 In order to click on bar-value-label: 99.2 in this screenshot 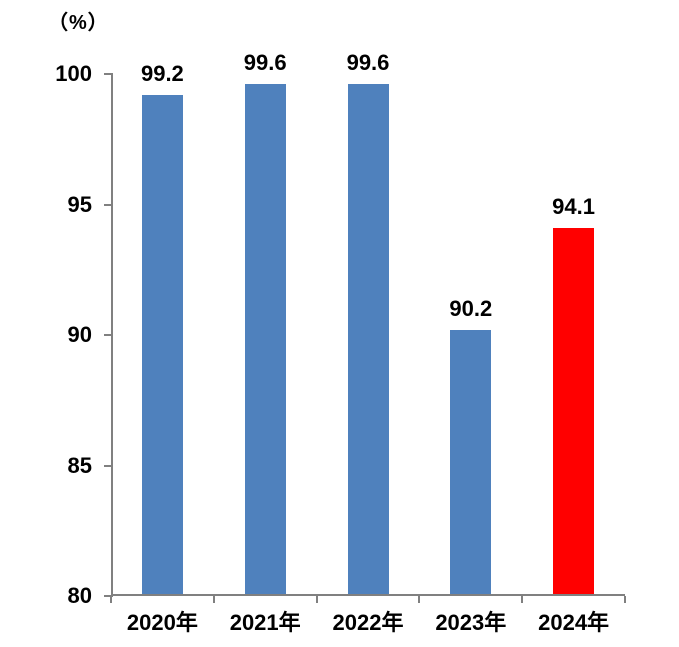, I will do `click(162, 73)`.